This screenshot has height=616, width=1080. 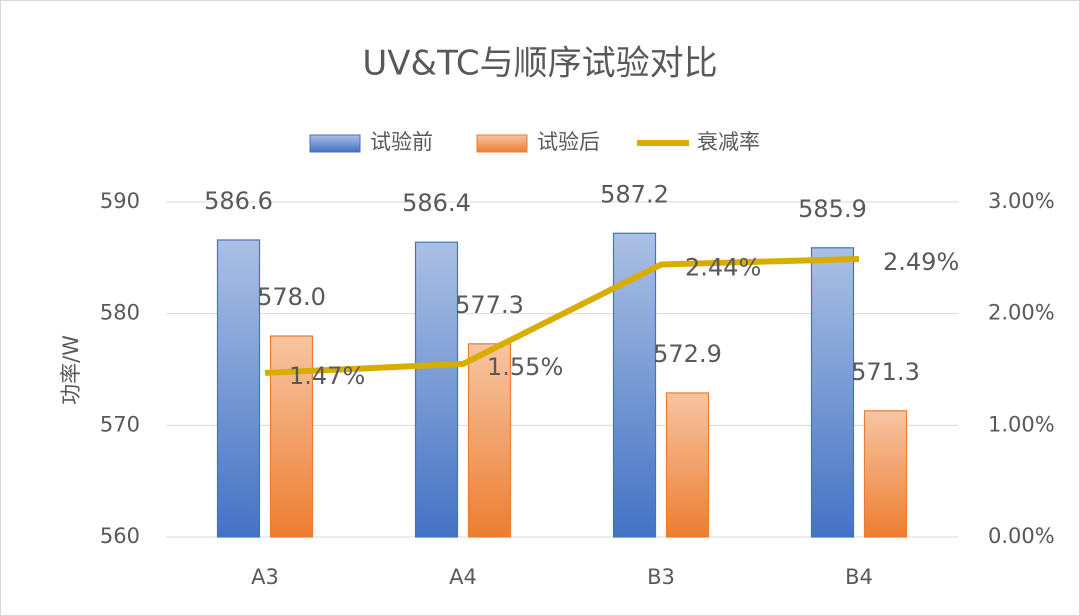 What do you see at coordinates (539, 64) in the screenshot?
I see `chart-title: UV&TC与顺序试验对比` at bounding box center [539, 64].